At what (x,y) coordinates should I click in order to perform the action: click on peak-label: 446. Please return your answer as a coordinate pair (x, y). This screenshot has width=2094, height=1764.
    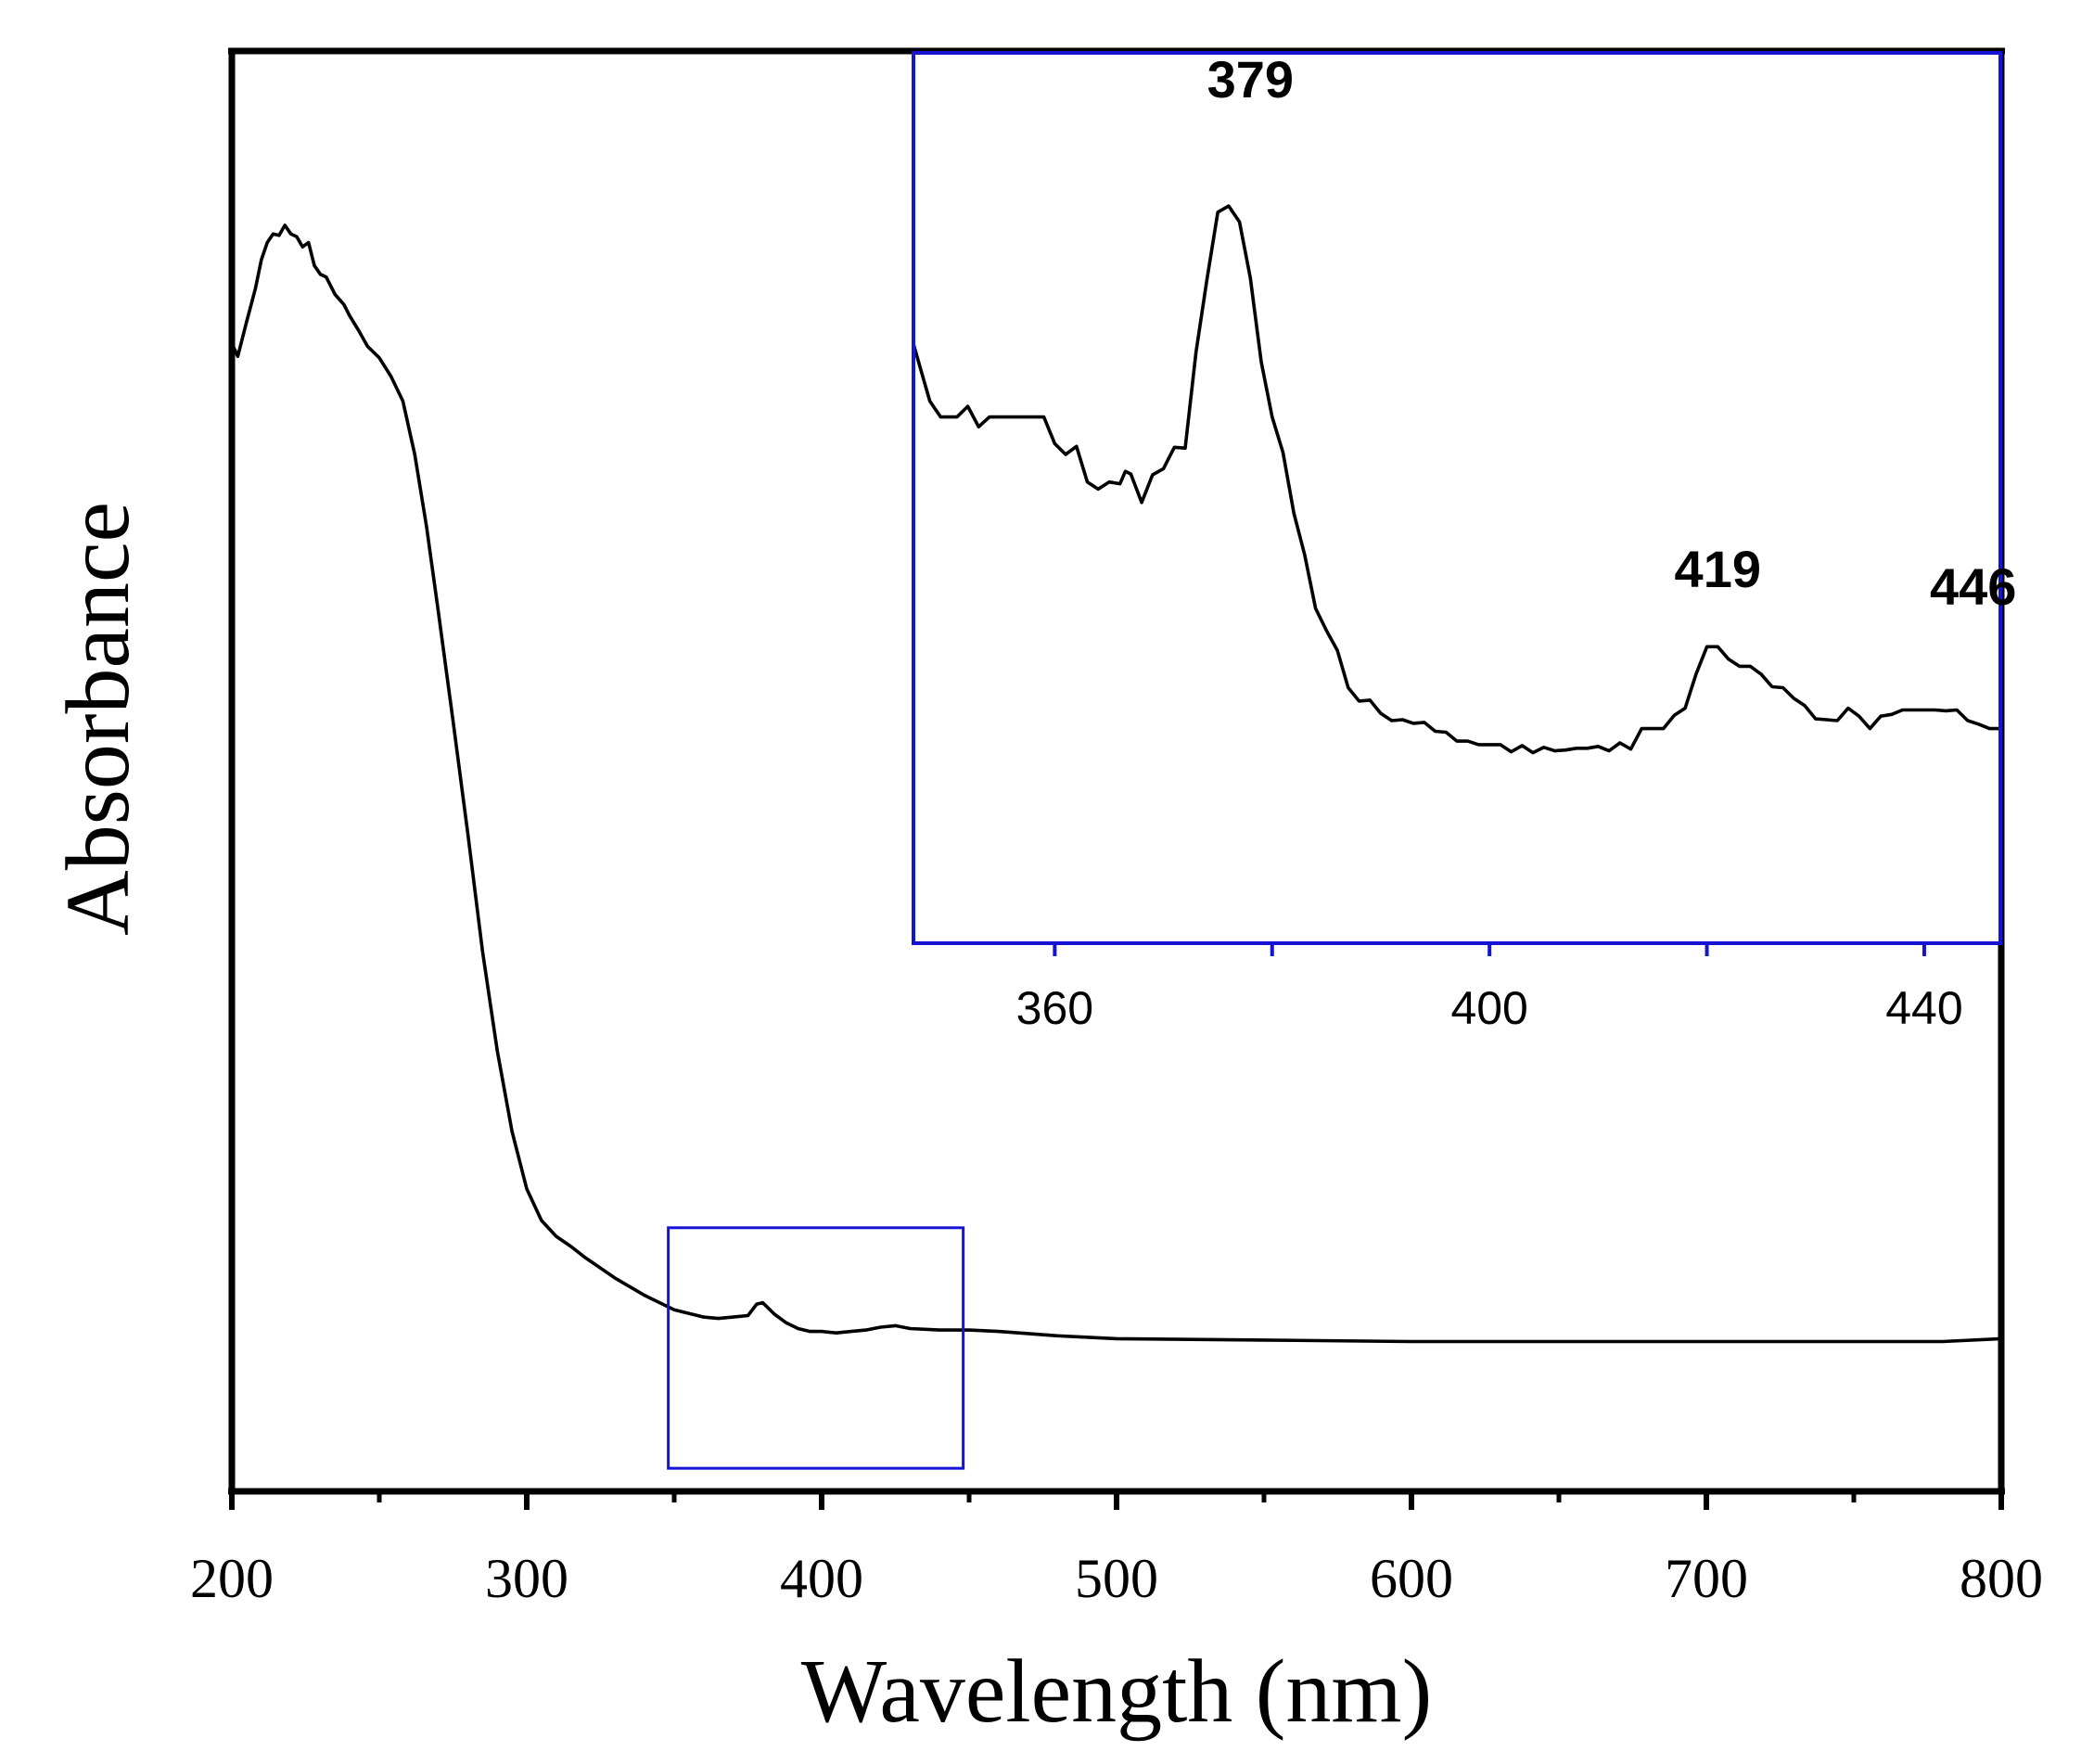
    Looking at the image, I should click on (1973, 586).